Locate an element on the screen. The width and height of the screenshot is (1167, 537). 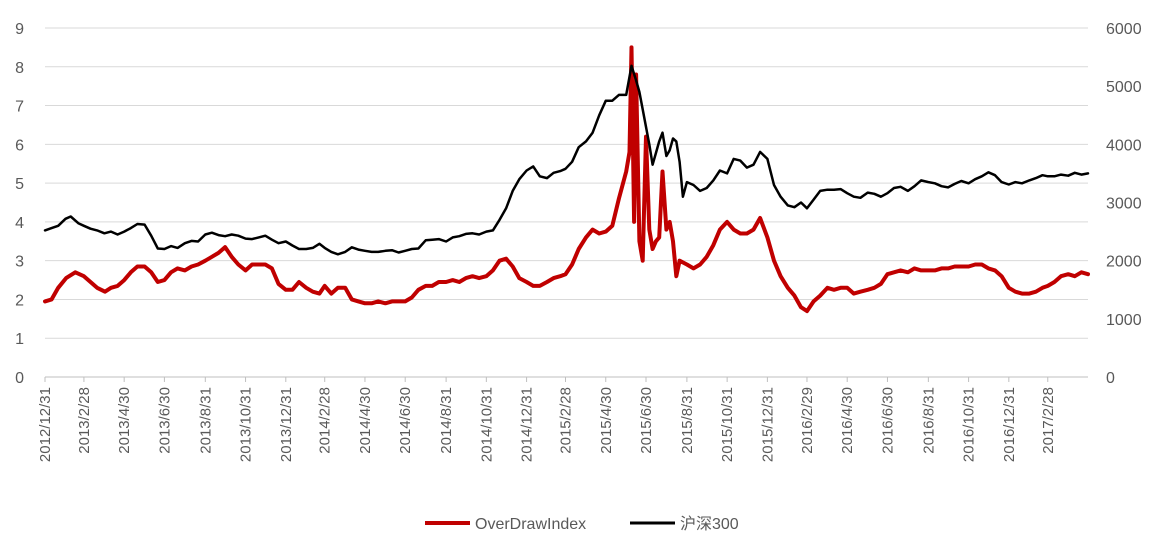
y-left-tick-label: 3 is located at coordinates (19, 262).